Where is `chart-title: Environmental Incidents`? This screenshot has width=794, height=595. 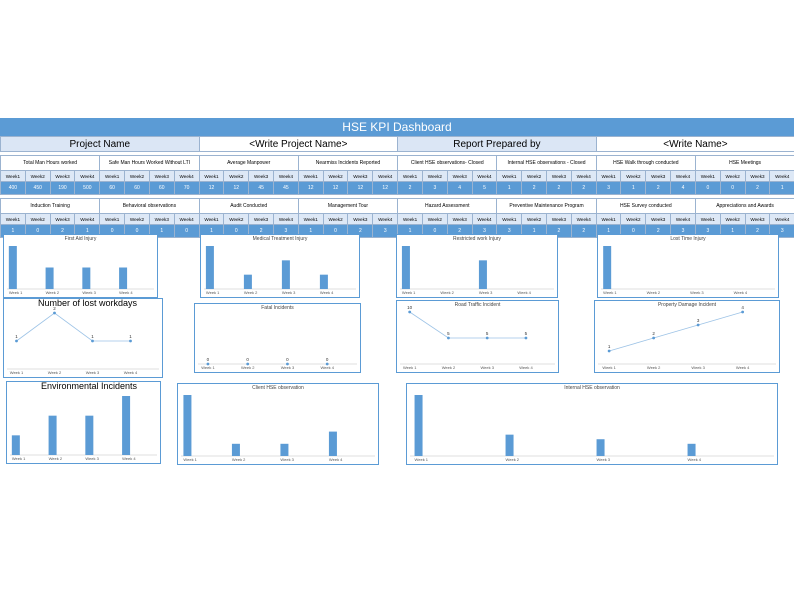 chart-title: Environmental Incidents is located at coordinates (89, 386).